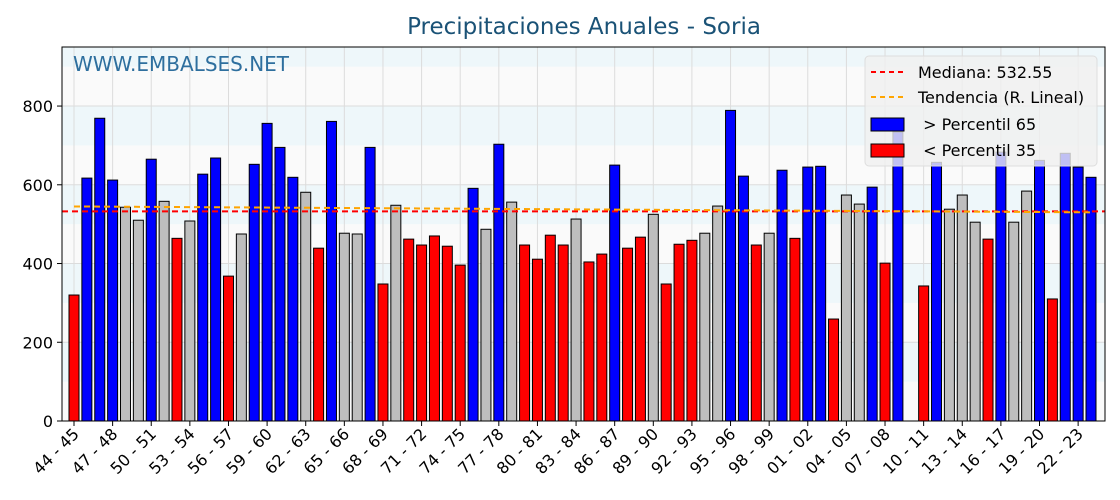 This screenshot has height=500, width=1120. Describe the element at coordinates (583, 57) in the screenshot. I see `background-band` at that location.